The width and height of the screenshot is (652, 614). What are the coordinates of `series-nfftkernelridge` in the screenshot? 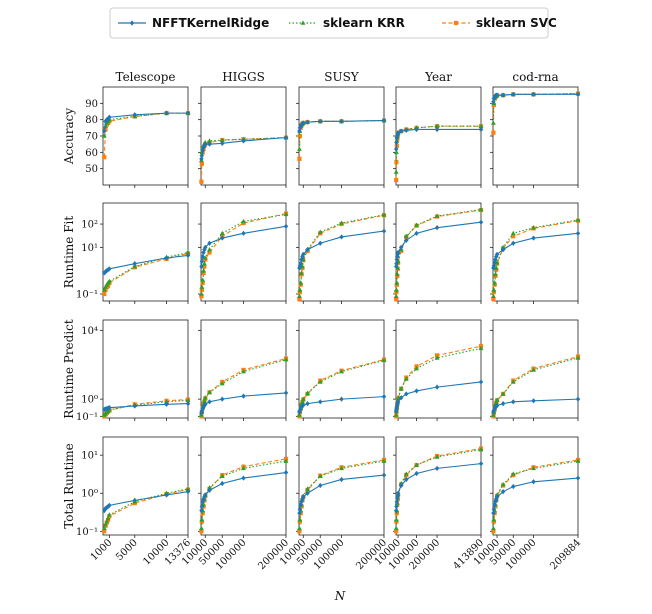 It's located at (439, 396).